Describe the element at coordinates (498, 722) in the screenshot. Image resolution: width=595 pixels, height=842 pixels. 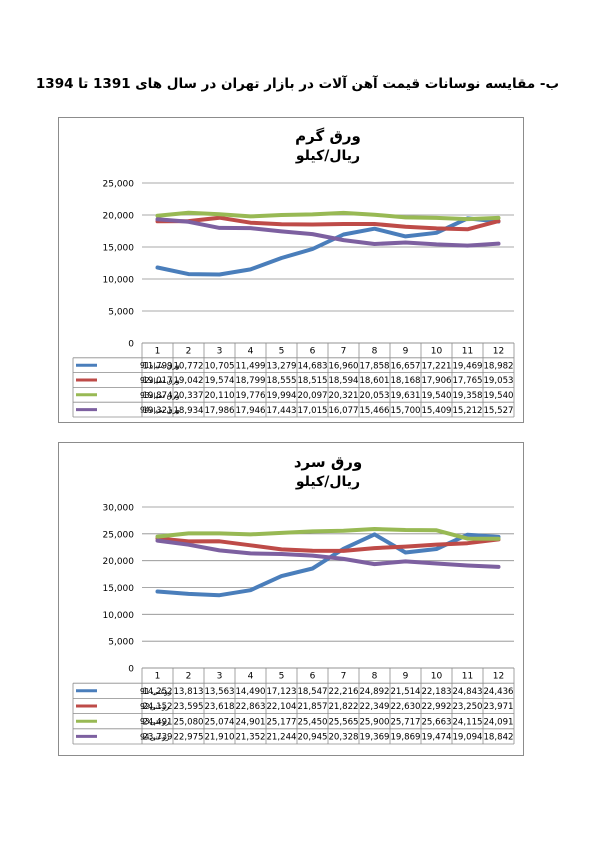
I see `chart-2-data-label: 24,091` at that location.